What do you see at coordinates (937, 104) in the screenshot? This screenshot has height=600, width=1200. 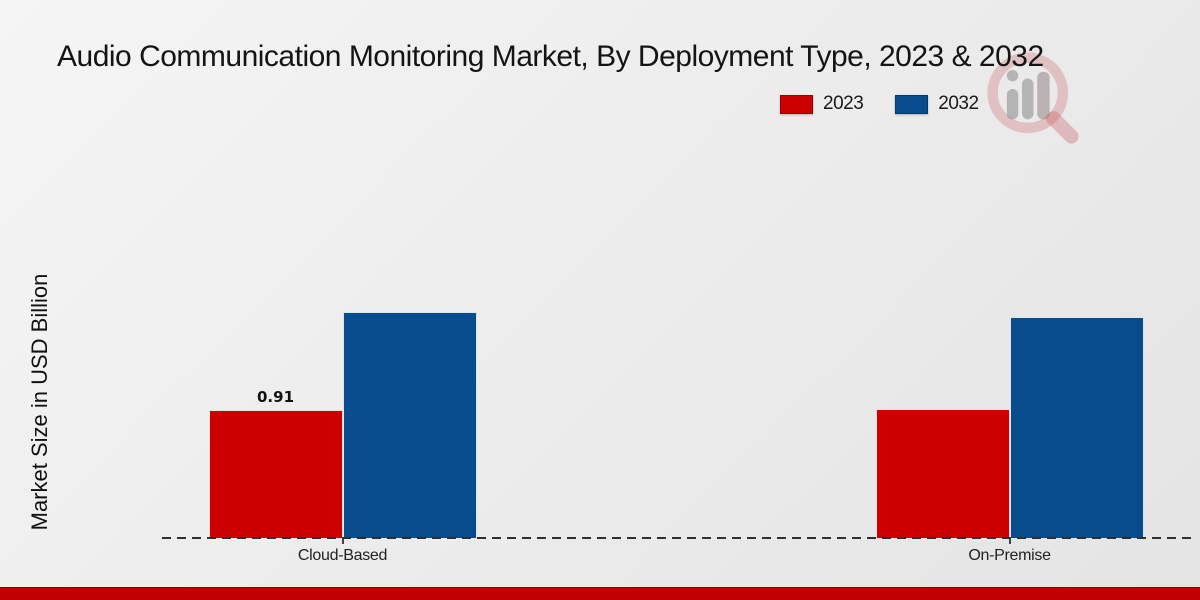 I see `legend-item-2032: 2032` at bounding box center [937, 104].